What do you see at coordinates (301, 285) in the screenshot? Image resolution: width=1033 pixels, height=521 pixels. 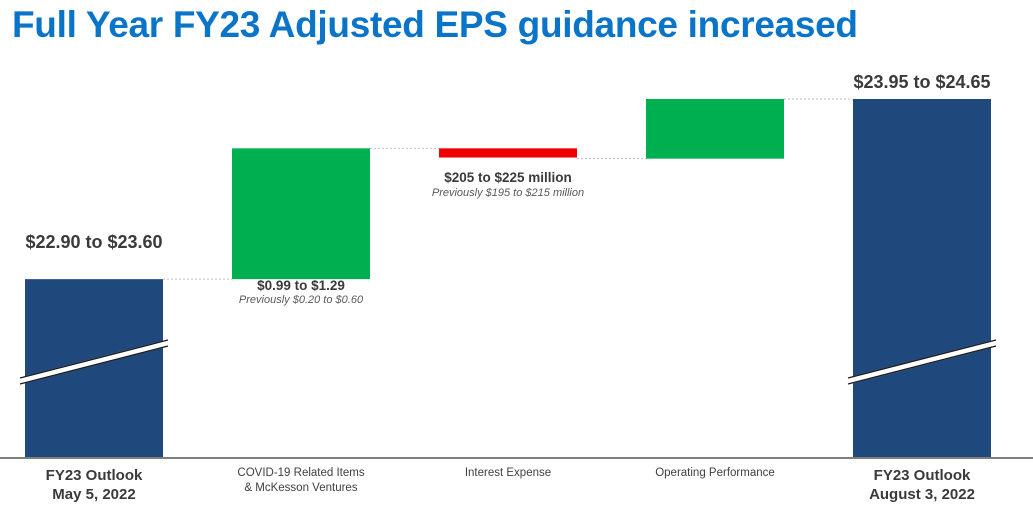 I see `data-label-2: $0.99 to $1.29` at bounding box center [301, 285].